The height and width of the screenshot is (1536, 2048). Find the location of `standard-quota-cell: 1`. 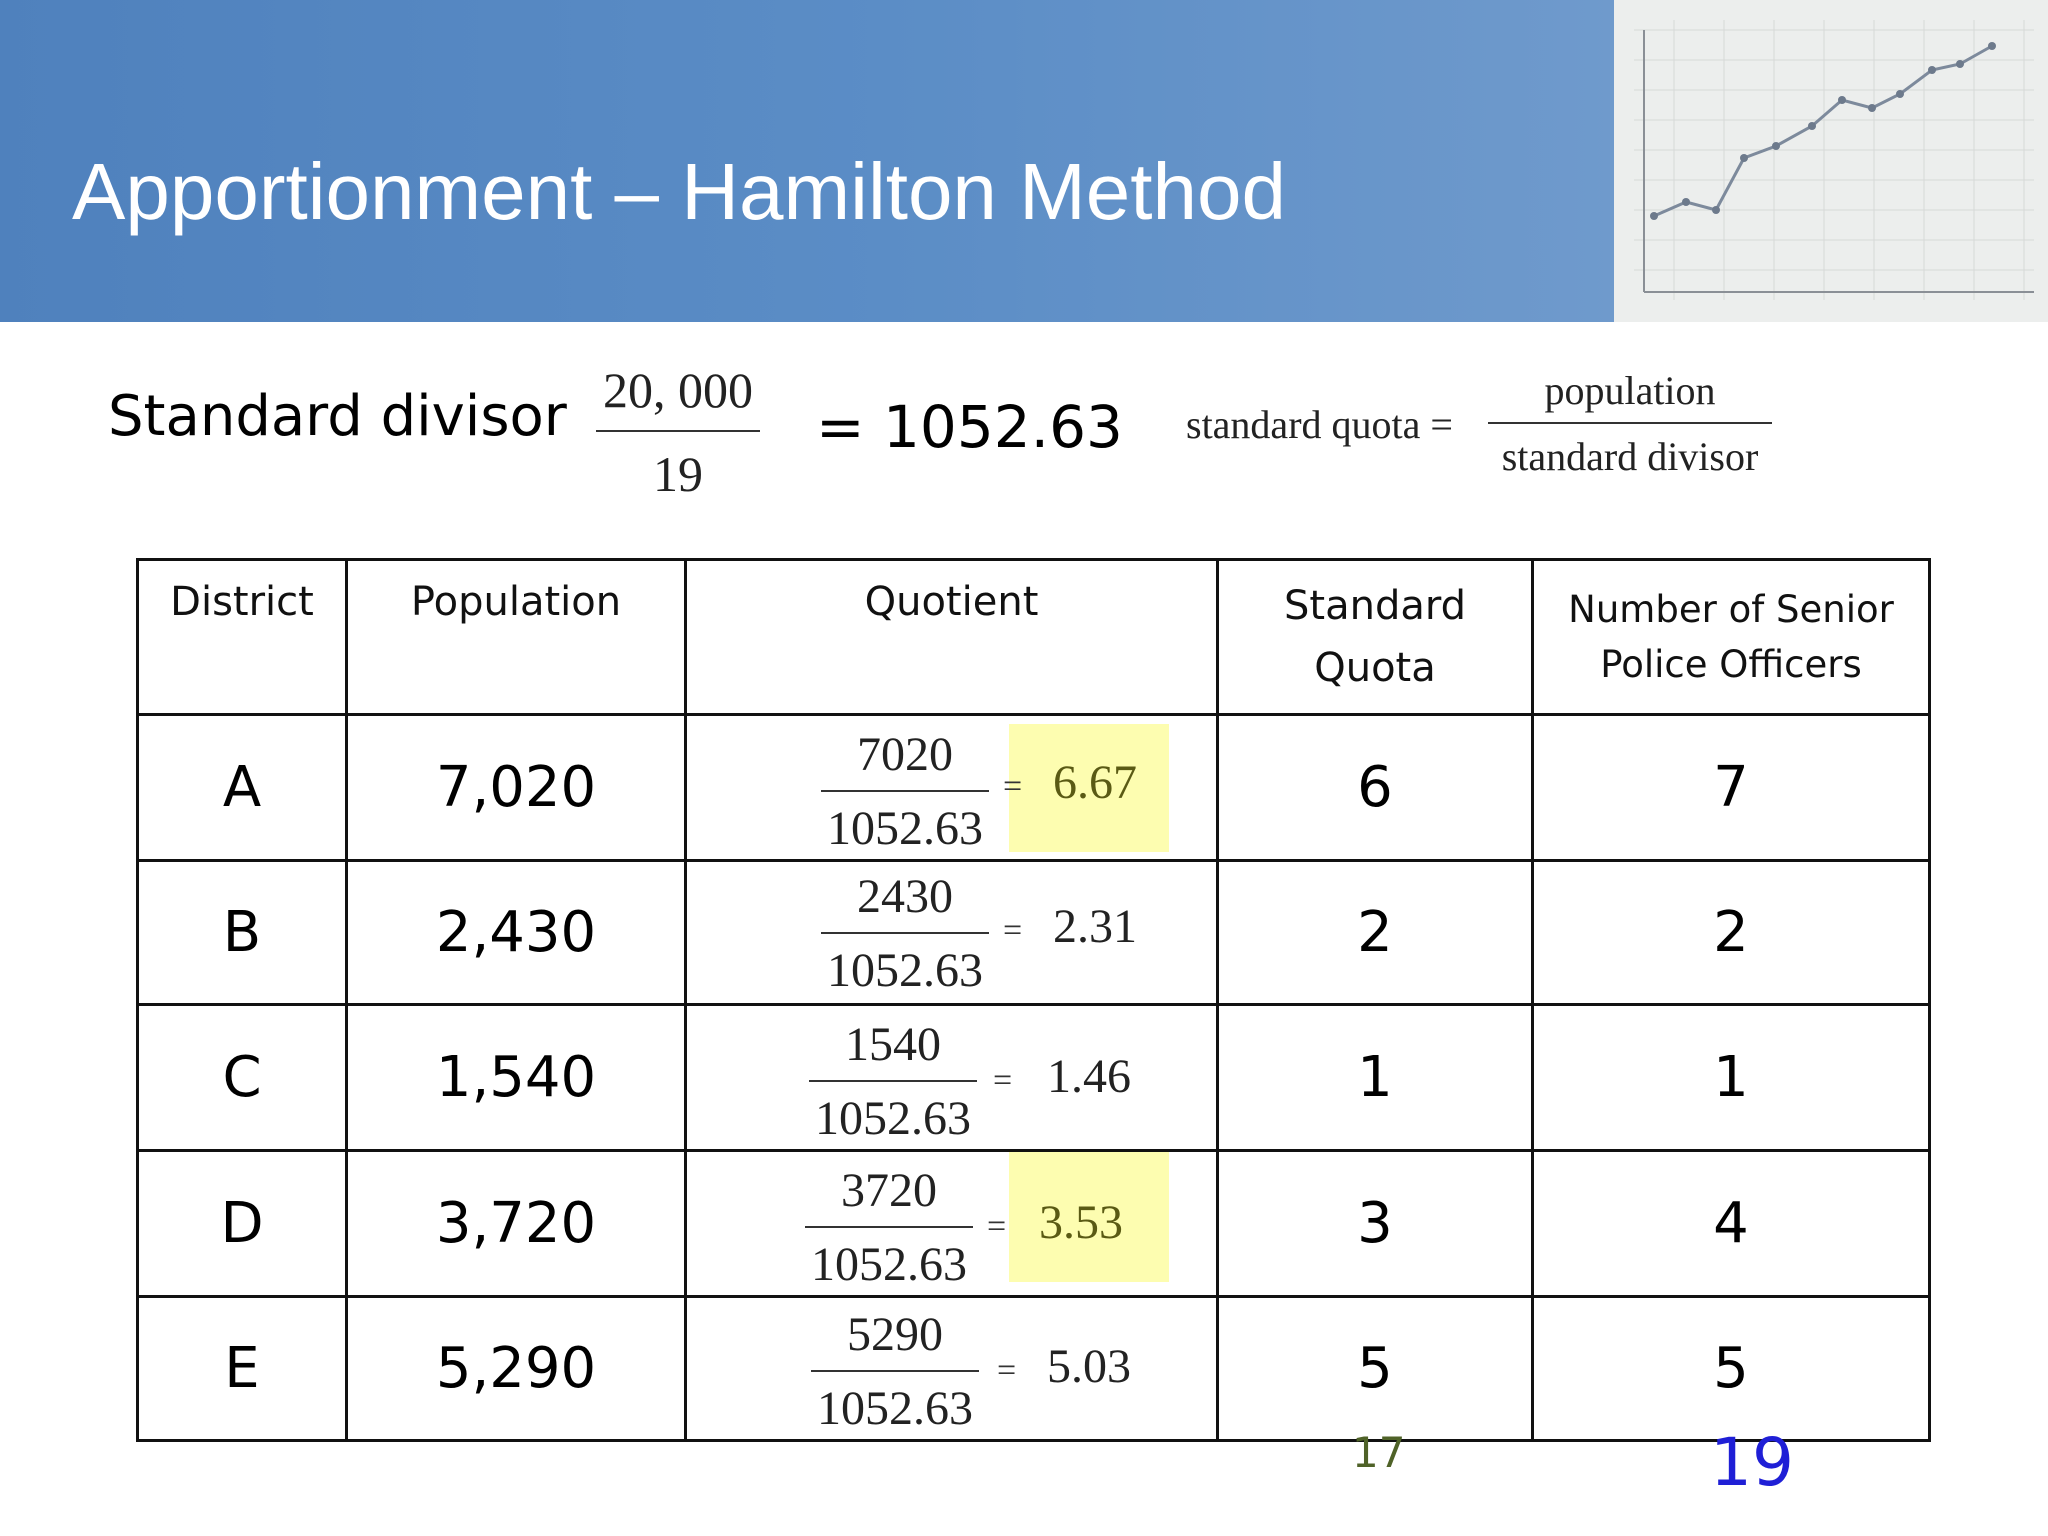

standard-quota-cell: 1 is located at coordinates (1375, 1077).